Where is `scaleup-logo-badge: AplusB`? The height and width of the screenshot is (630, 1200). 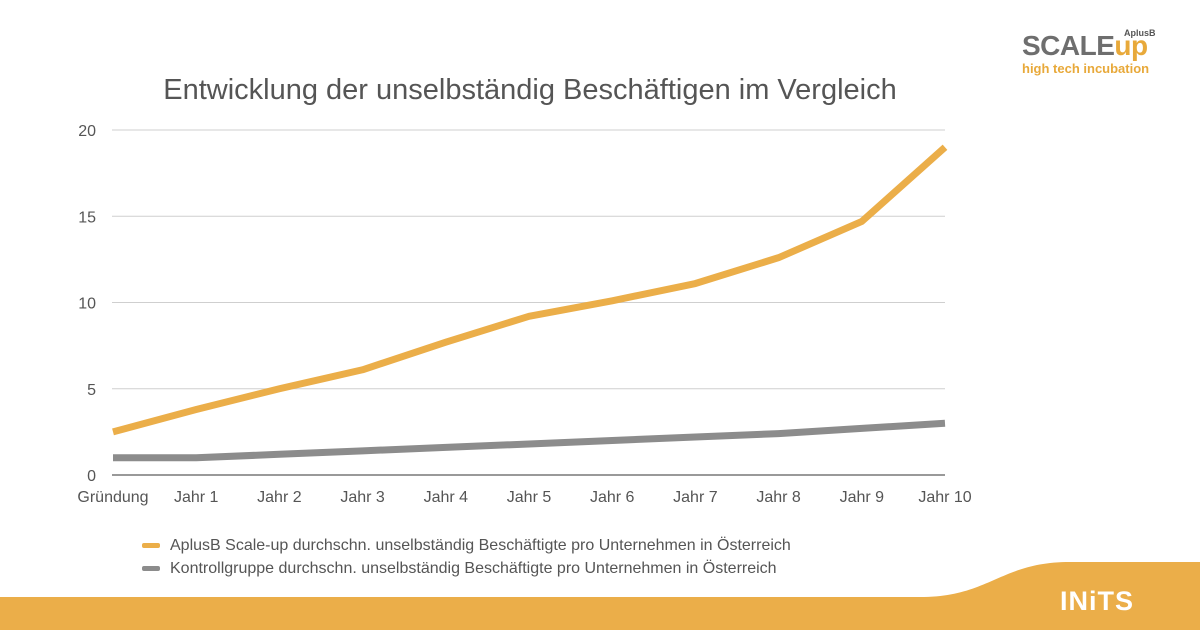 scaleup-logo-badge: AplusB is located at coordinates (1140, 33).